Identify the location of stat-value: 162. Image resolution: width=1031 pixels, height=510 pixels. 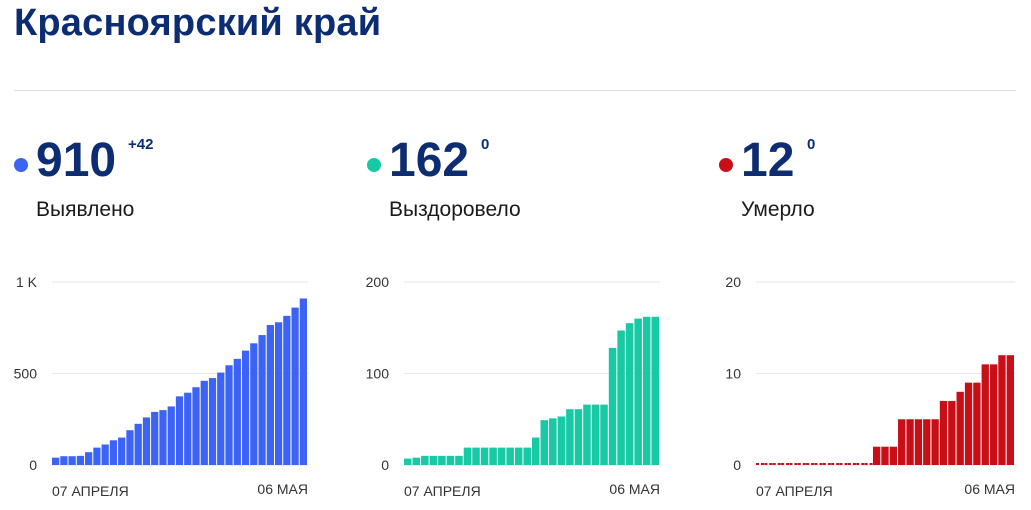
(429, 160).